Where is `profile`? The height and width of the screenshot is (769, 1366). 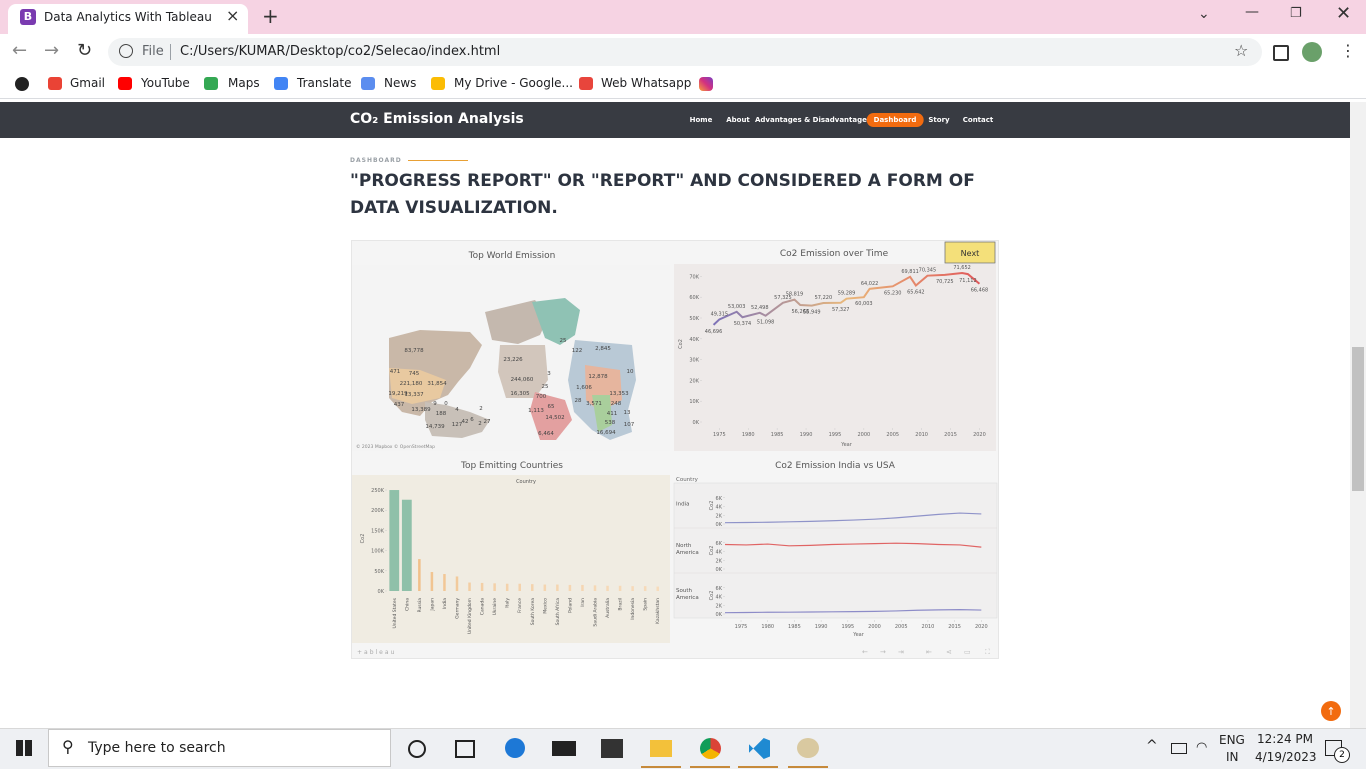
profile is located at coordinates (1312, 52).